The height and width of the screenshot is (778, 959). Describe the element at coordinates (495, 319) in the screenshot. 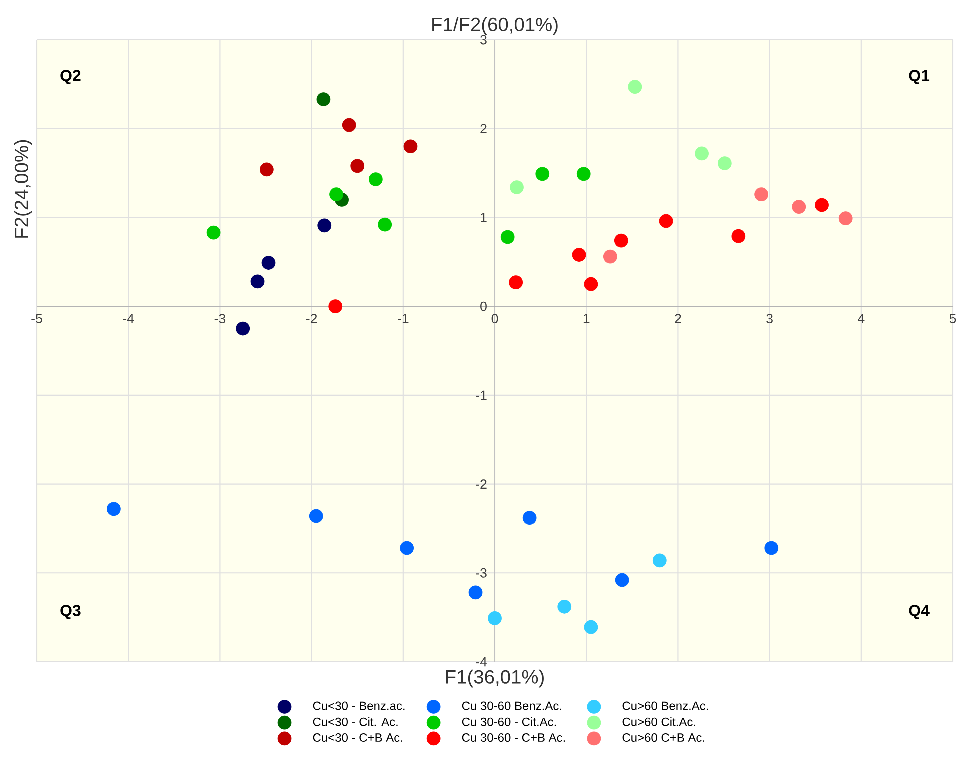

I see `x-tick-label: 0` at that location.